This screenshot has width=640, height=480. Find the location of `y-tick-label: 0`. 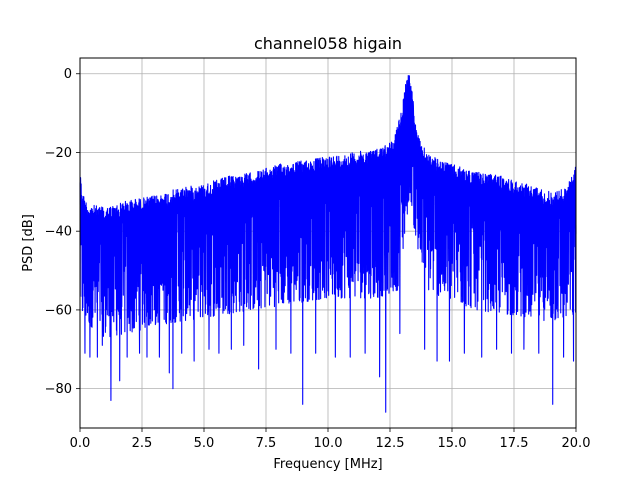

y-tick-label: 0 is located at coordinates (68, 74).